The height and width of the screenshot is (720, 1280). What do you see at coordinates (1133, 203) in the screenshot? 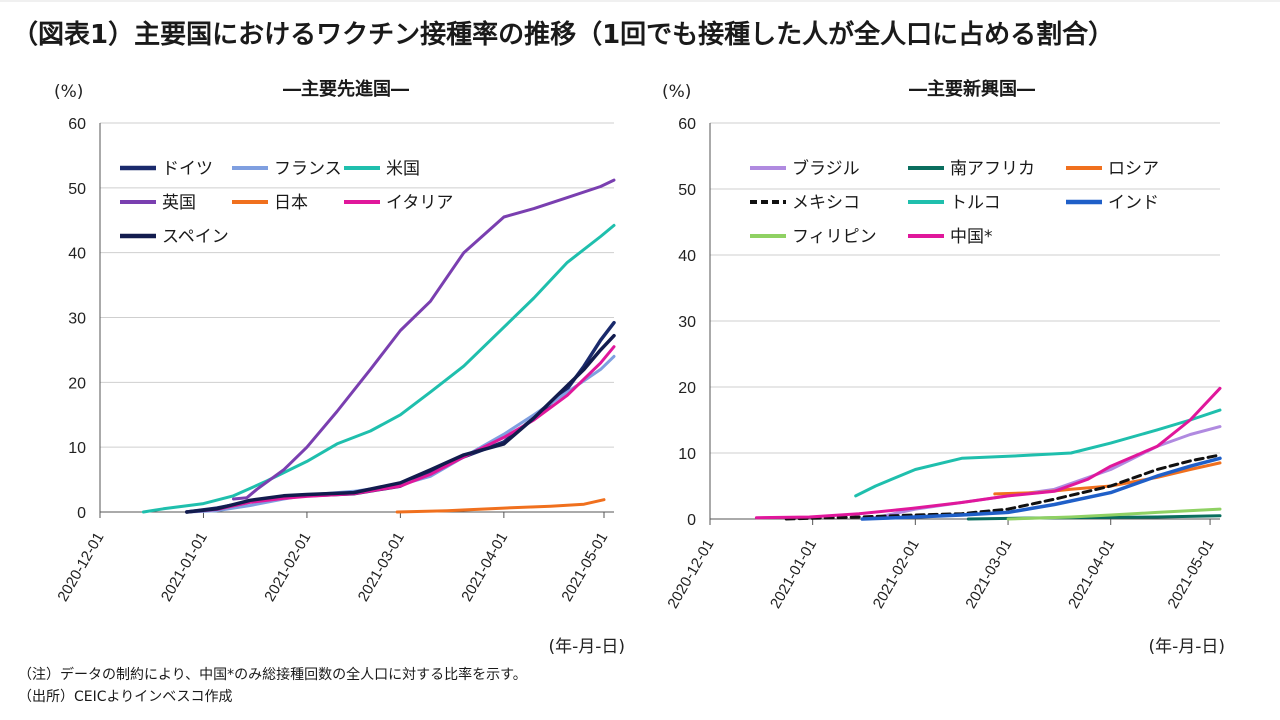
I see `legend-label: インド` at bounding box center [1133, 203].